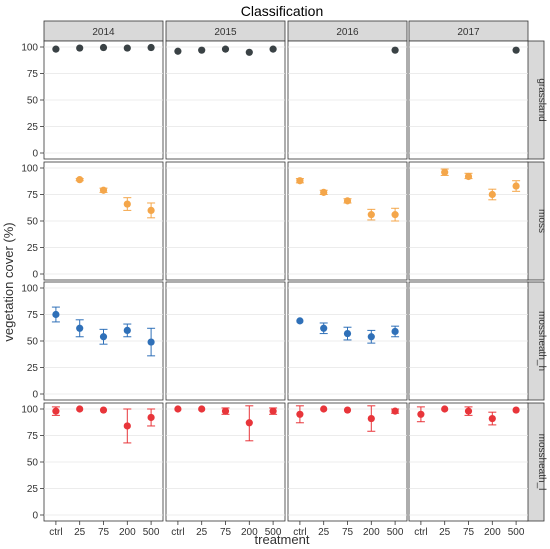 The height and width of the screenshot is (549, 550). I want to click on row-strip-label: grassland, so click(541, 99).